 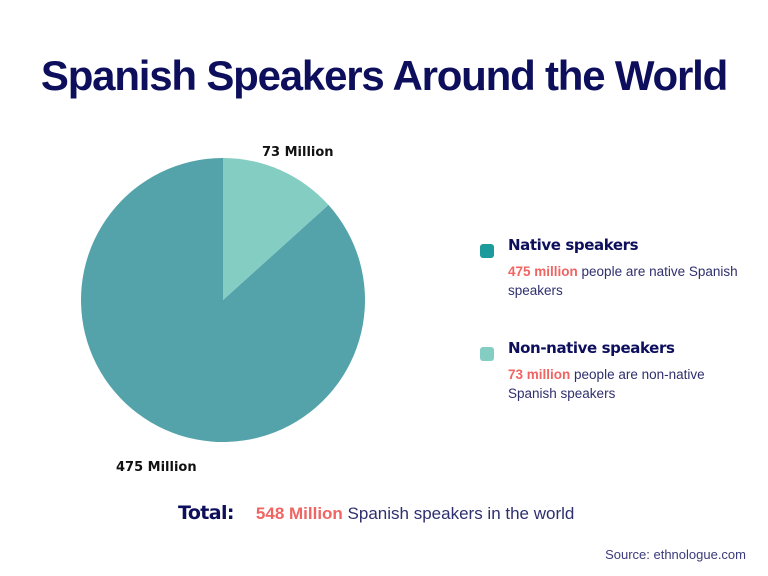 I want to click on pie-label-native: 475 Million, so click(x=156, y=467).